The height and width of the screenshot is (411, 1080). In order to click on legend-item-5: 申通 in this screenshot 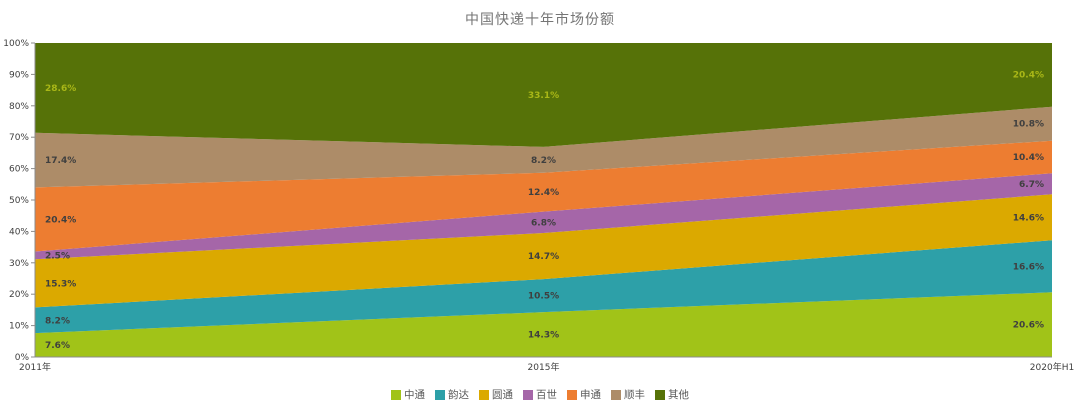, I will do `click(584, 395)`.